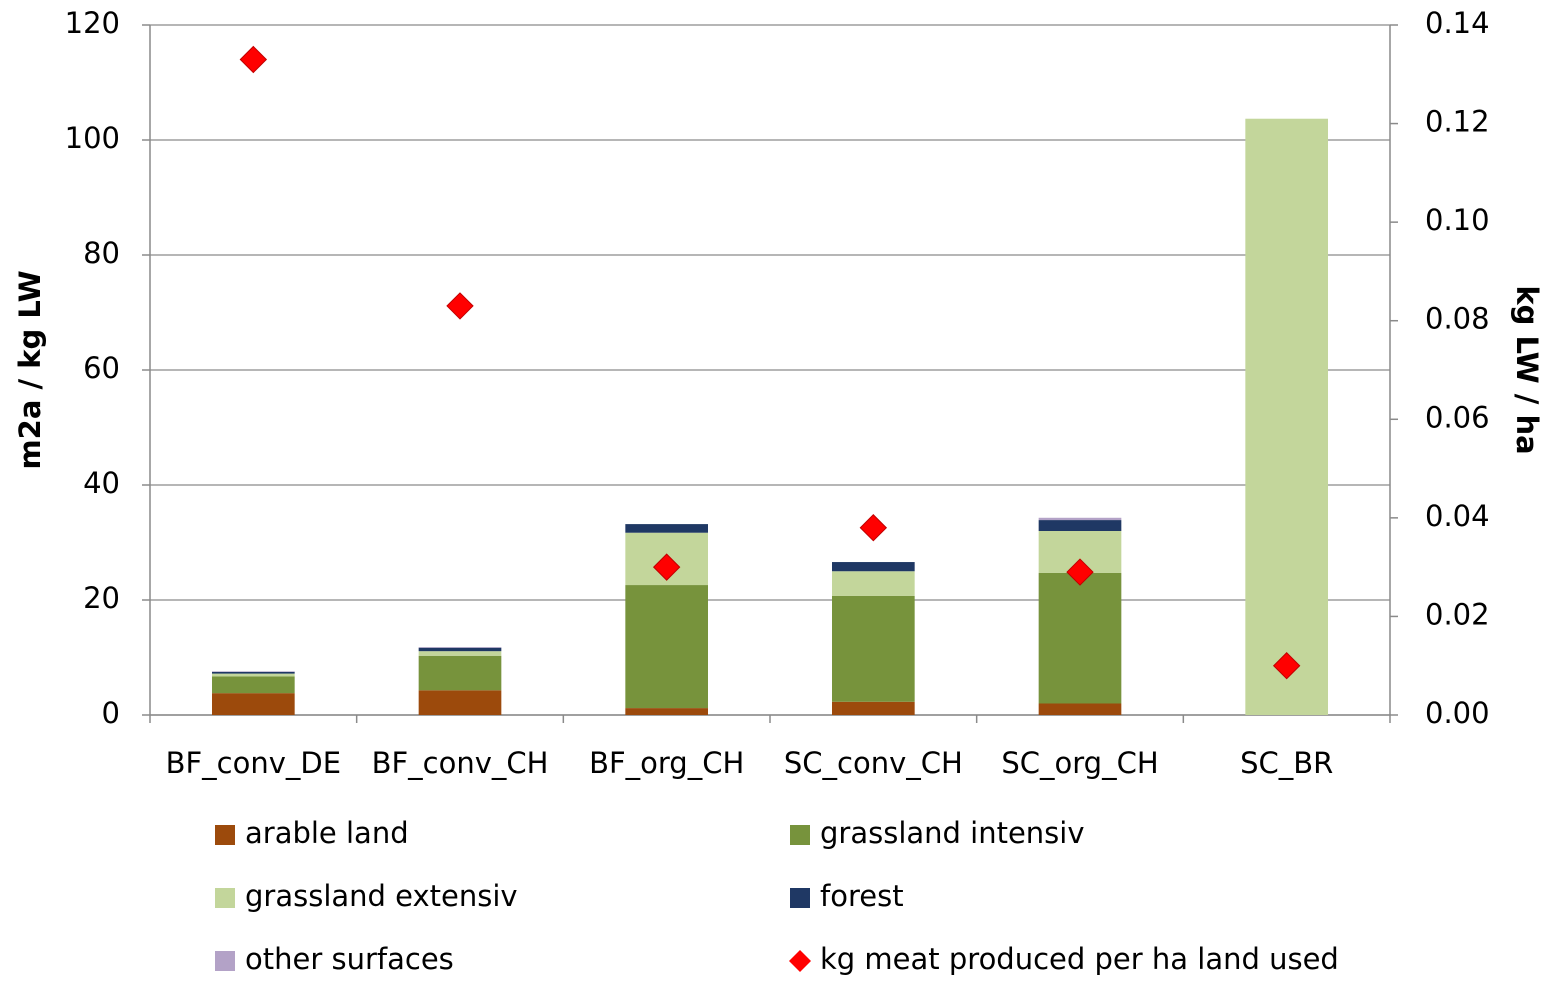  I want to click on x-tick-label: SC_conv_CH, so click(873, 763).